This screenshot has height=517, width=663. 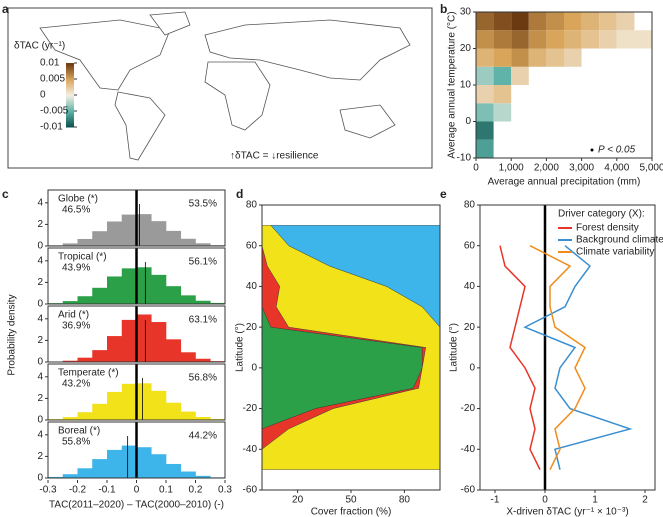 What do you see at coordinates (470, 286) in the screenshot?
I see `y-tick-label: 40` at bounding box center [470, 286].